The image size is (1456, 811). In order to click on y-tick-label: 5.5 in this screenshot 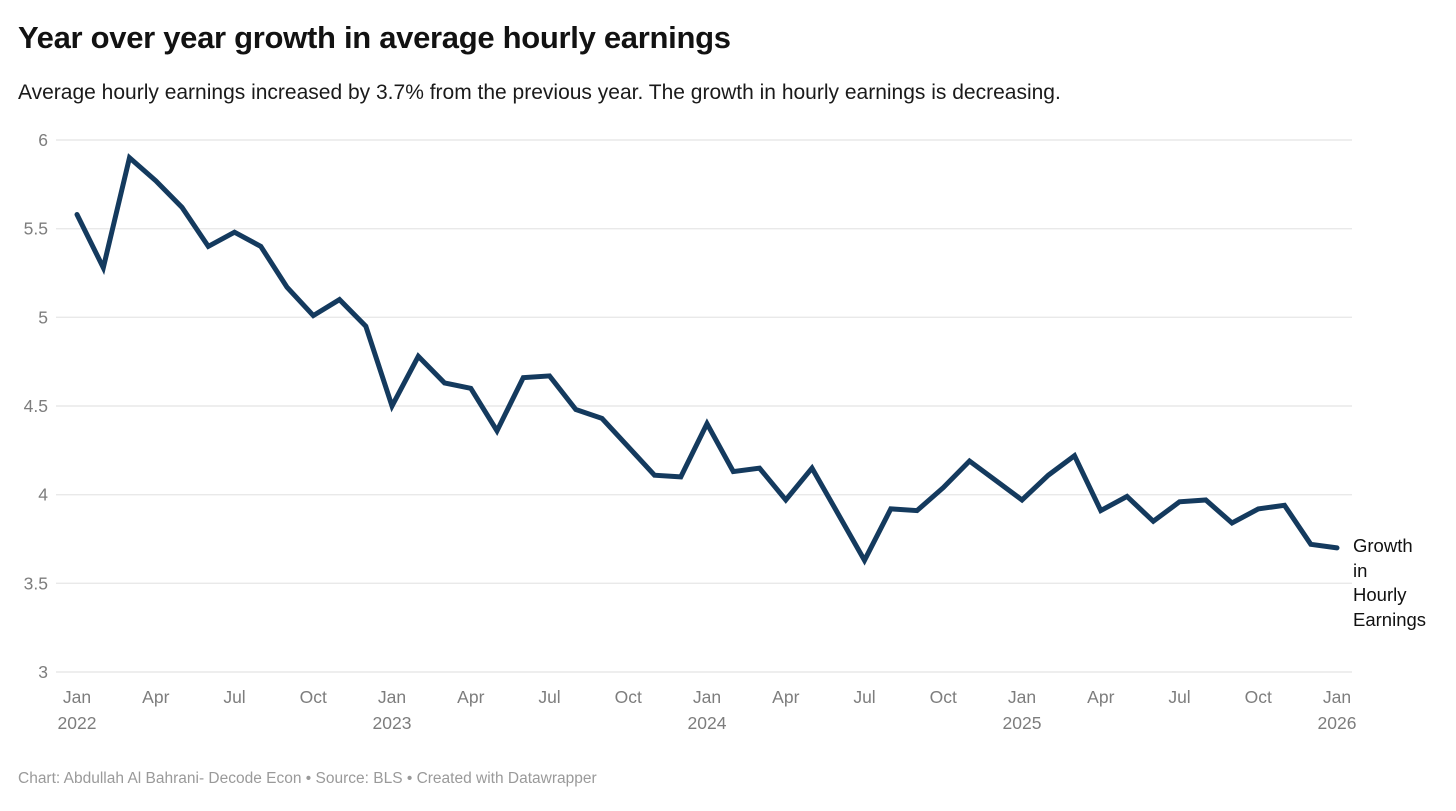, I will do `click(36, 229)`.